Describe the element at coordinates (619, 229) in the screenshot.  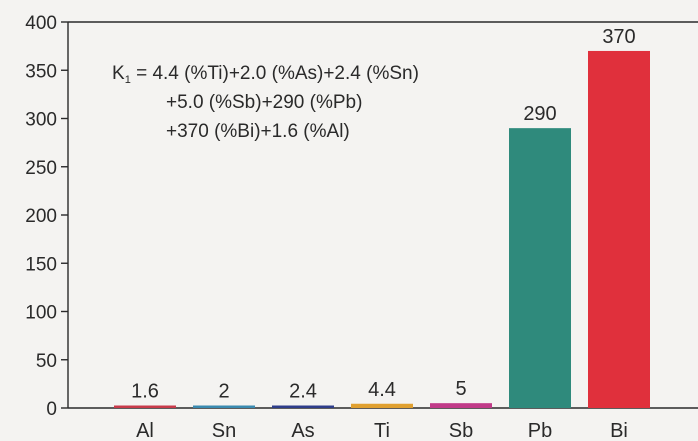
I see `bar-bi` at that location.